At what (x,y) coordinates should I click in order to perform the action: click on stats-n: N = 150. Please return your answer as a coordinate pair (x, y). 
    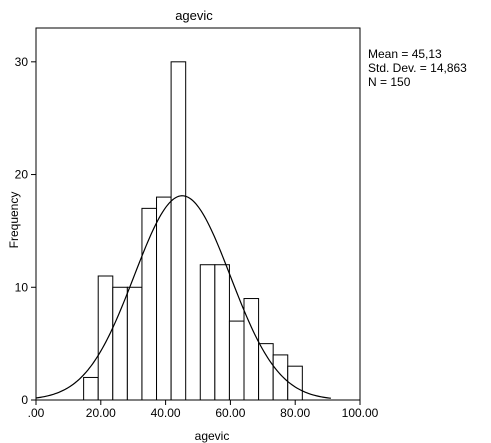
    Looking at the image, I should click on (389, 82).